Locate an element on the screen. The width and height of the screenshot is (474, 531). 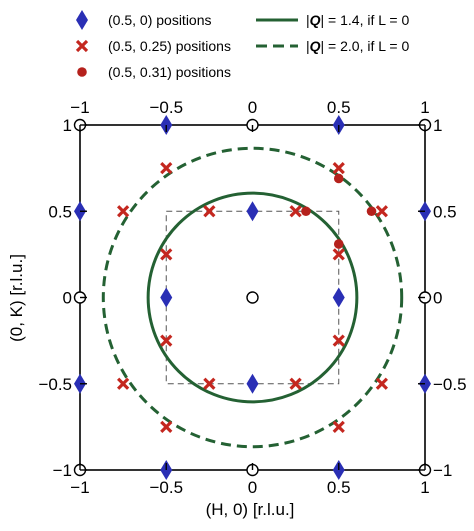
legend-label: (0.5, 0.31) positions is located at coordinates (169, 72).